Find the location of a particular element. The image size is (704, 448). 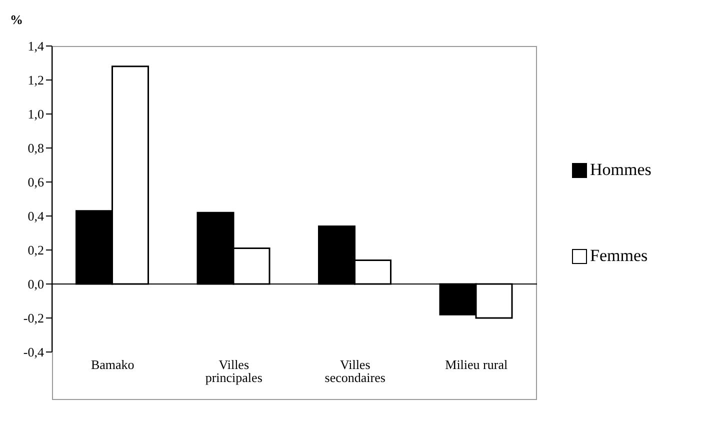

y-tick-label: -0,2 is located at coordinates (33, 318).